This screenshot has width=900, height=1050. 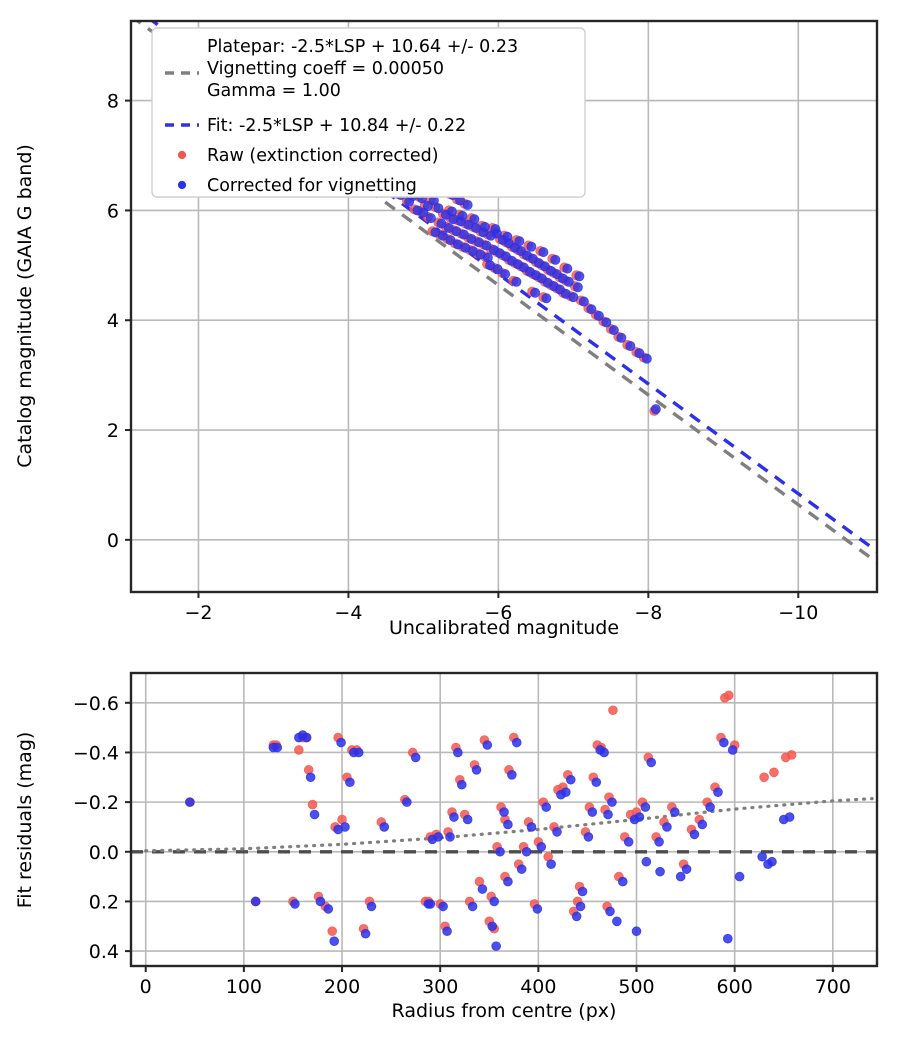 I want to click on legend-frame, so click(x=368, y=112).